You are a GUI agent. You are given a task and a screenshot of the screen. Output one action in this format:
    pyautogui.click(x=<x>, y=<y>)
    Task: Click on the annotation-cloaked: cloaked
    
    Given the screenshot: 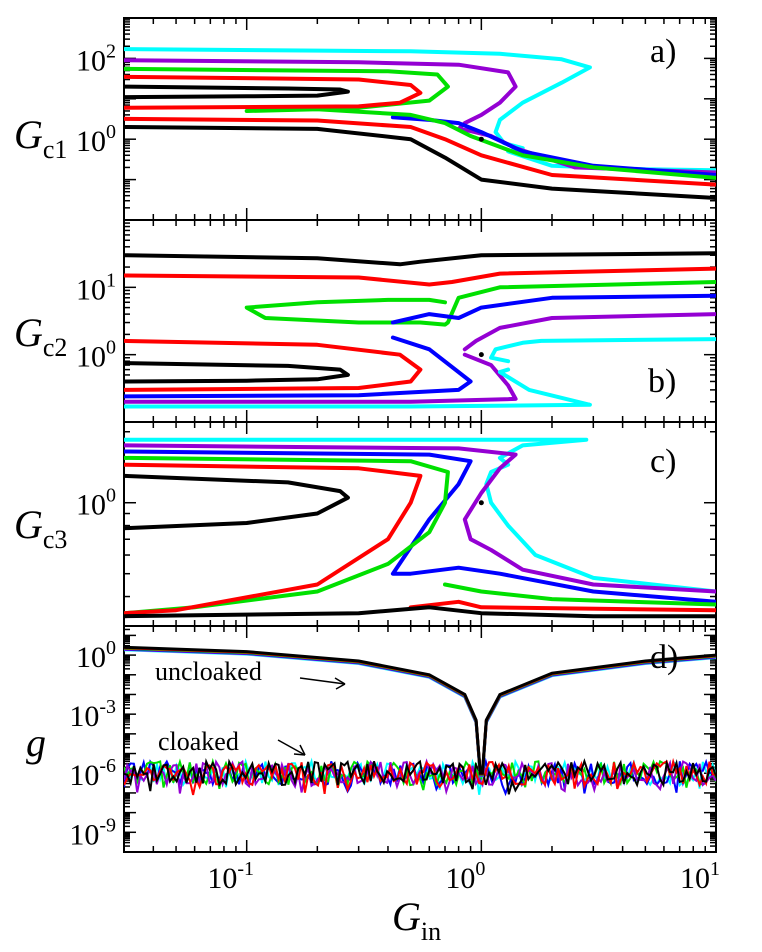 What is the action you would take?
    pyautogui.click(x=198, y=741)
    